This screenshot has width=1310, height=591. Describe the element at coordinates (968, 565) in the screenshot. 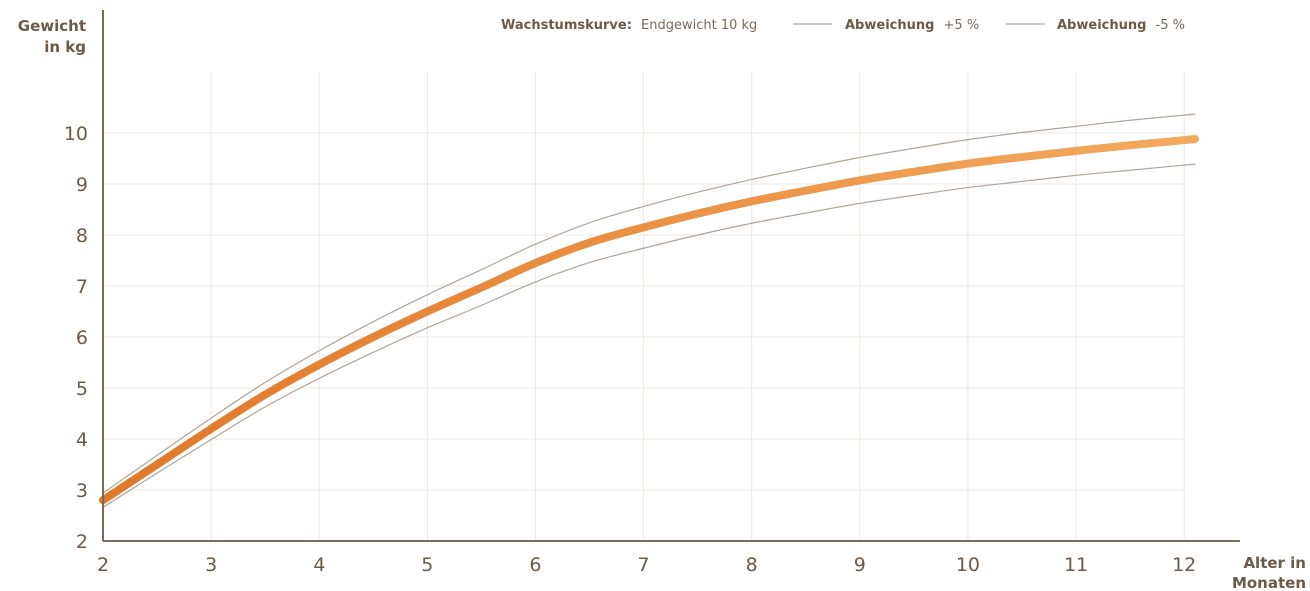

I see `x-tick-label-10: 10` at that location.